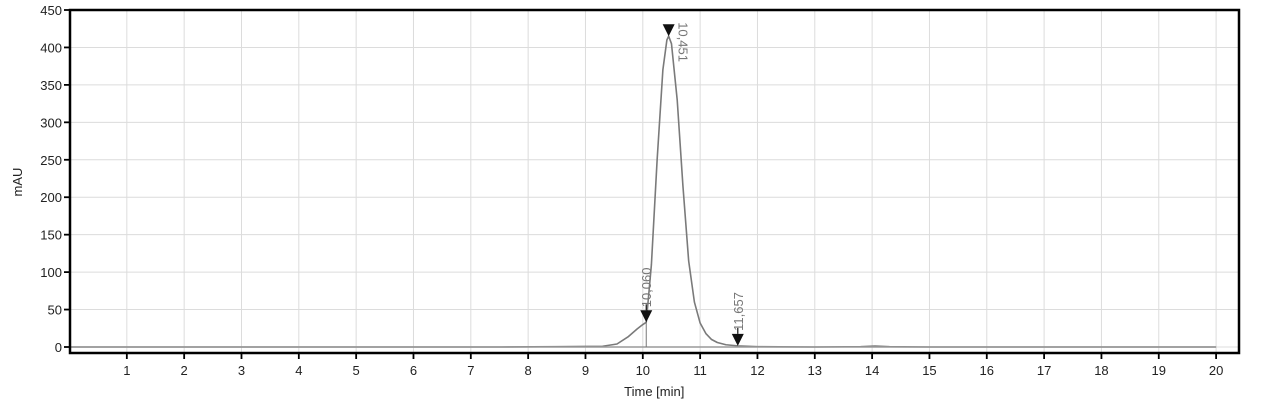 The width and height of the screenshot is (1262, 407). What do you see at coordinates (51, 47) in the screenshot?
I see `y-tick-label: 400` at bounding box center [51, 47].